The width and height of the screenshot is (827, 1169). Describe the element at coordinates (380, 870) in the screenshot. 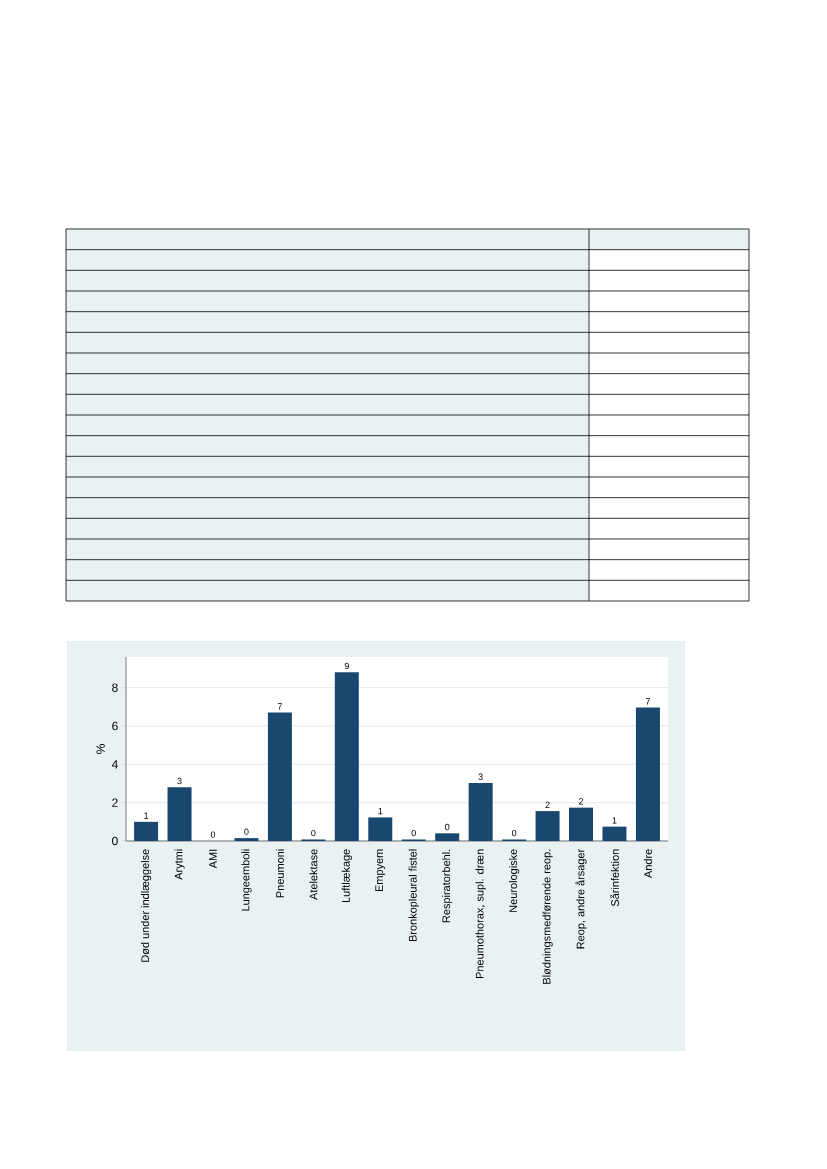

I see `x-tick-label: Empyem` at that location.